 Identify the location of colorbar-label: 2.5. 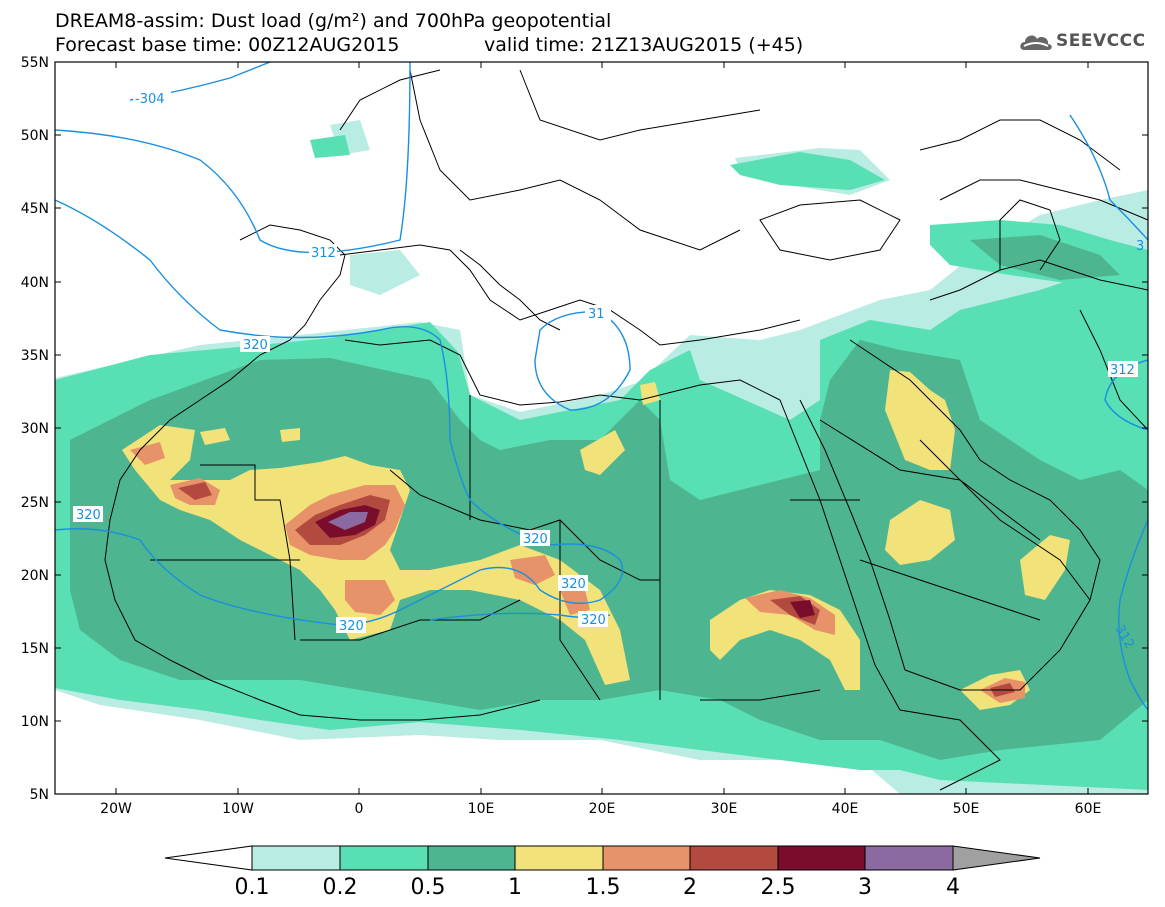
(778, 887).